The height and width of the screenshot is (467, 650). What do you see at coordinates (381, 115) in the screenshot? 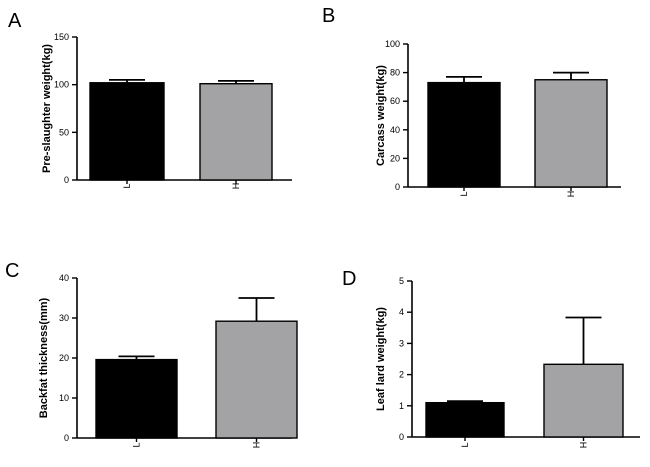
I see `y-axis-title: Carcass weight(kg)` at bounding box center [381, 115].